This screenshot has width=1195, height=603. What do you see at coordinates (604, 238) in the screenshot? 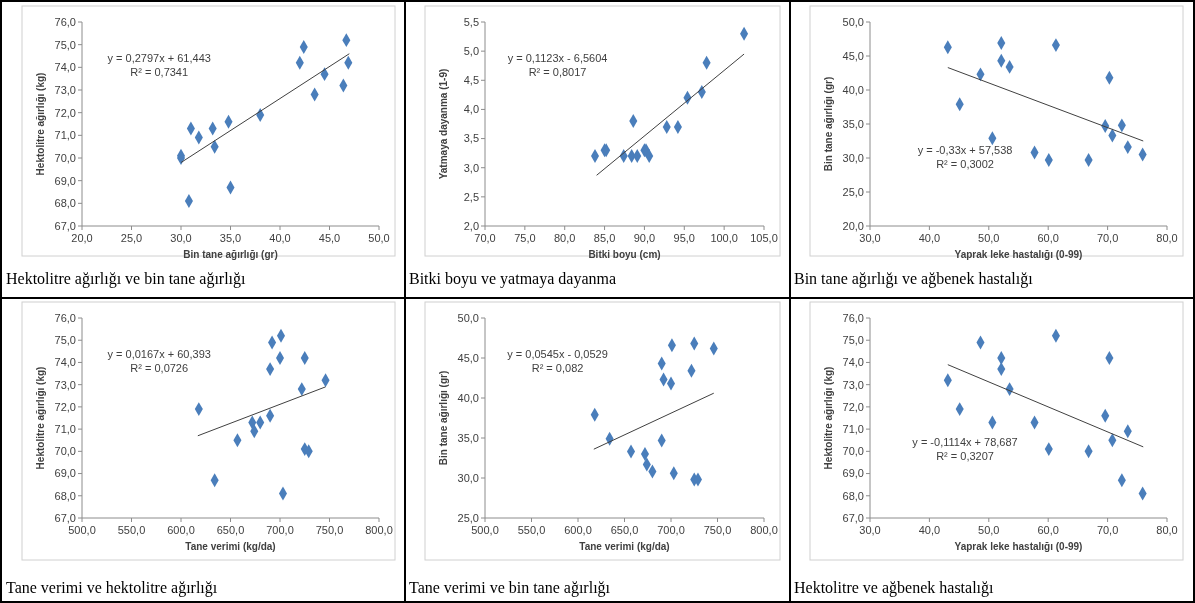
I see `x-tick-label: 85,0` at bounding box center [604, 238].